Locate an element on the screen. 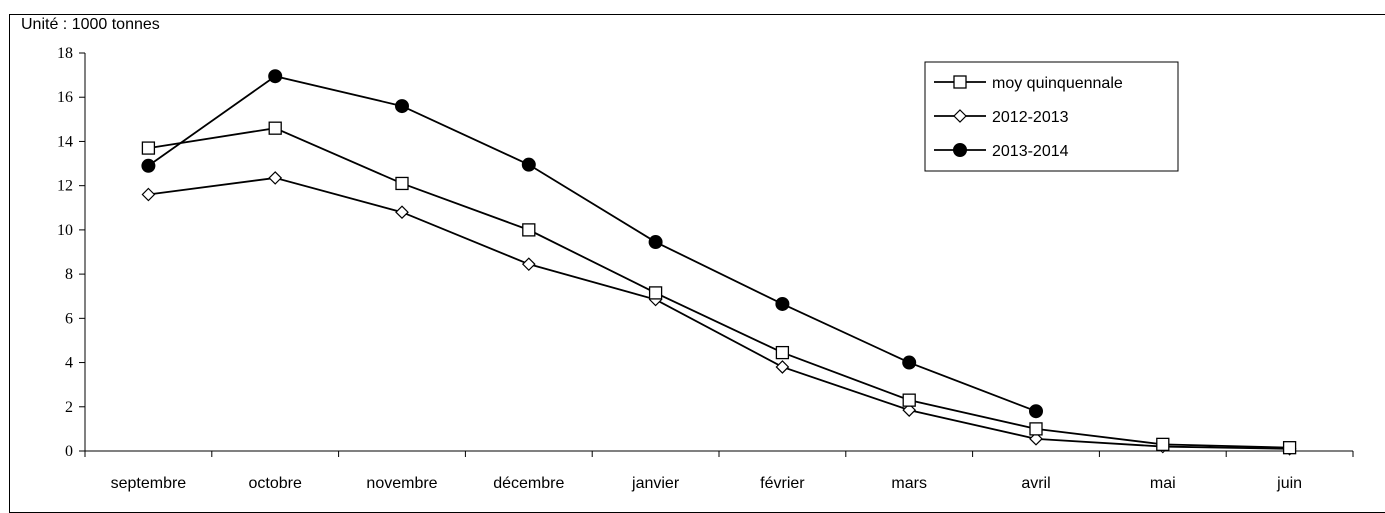 This screenshot has height=513, width=1385. y-tick-label: 0 is located at coordinates (69, 451).